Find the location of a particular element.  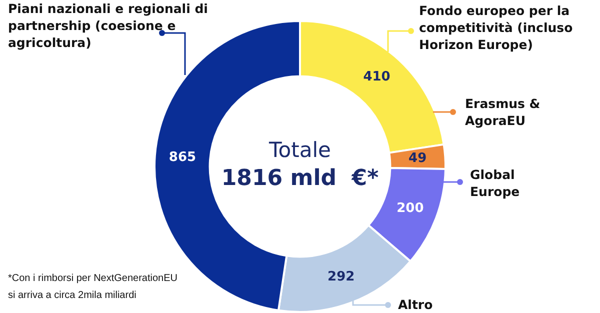

text: 1816 mld €* is located at coordinates (300, 178).